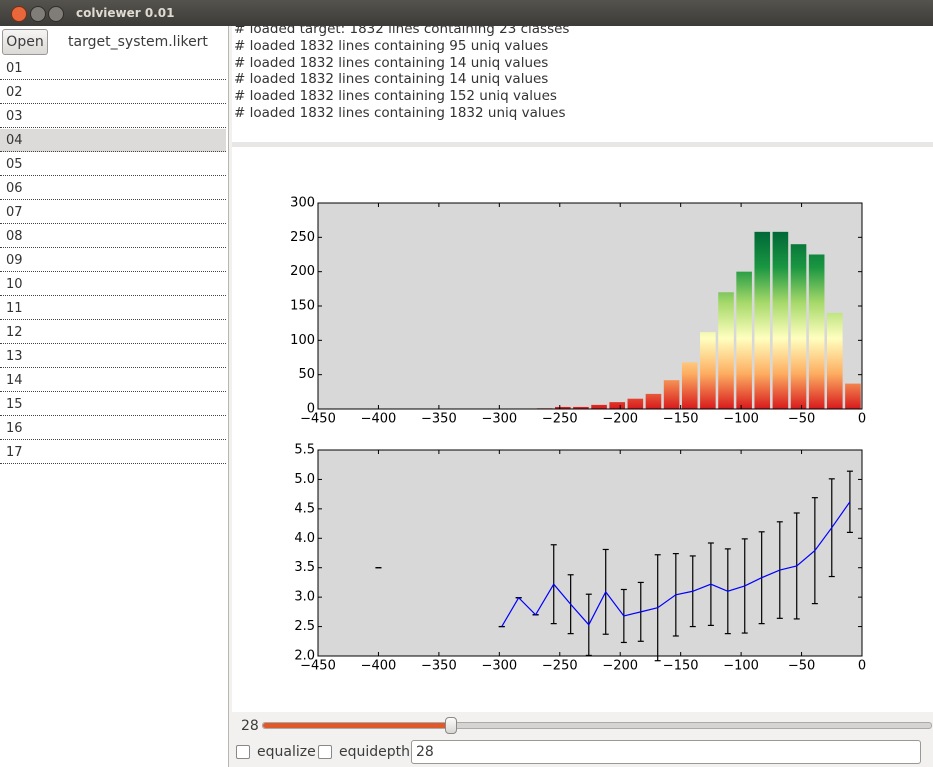 The image size is (933, 767). Describe the element at coordinates (304, 597) in the screenshot. I see `y-tick-label: 3.0` at that location.